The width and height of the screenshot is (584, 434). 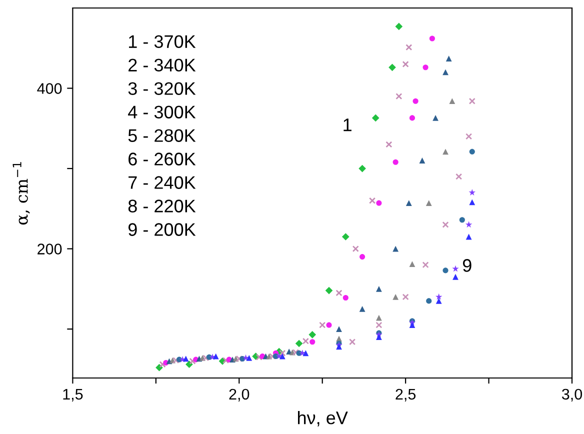 I want to click on x-axis-title: hν, eV, so click(x=323, y=418).